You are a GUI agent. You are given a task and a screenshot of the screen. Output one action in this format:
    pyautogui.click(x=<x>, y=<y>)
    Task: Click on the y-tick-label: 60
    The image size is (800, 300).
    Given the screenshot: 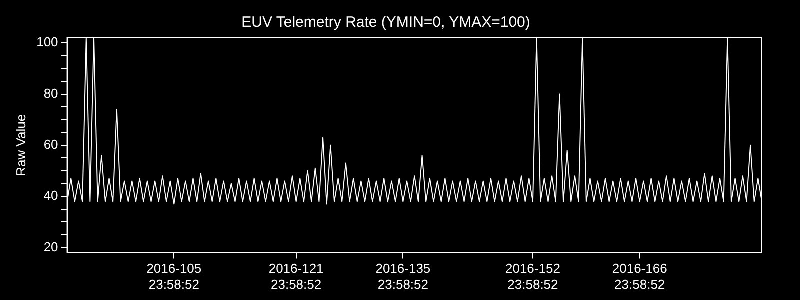 What is the action you would take?
    pyautogui.click(x=51, y=144)
    